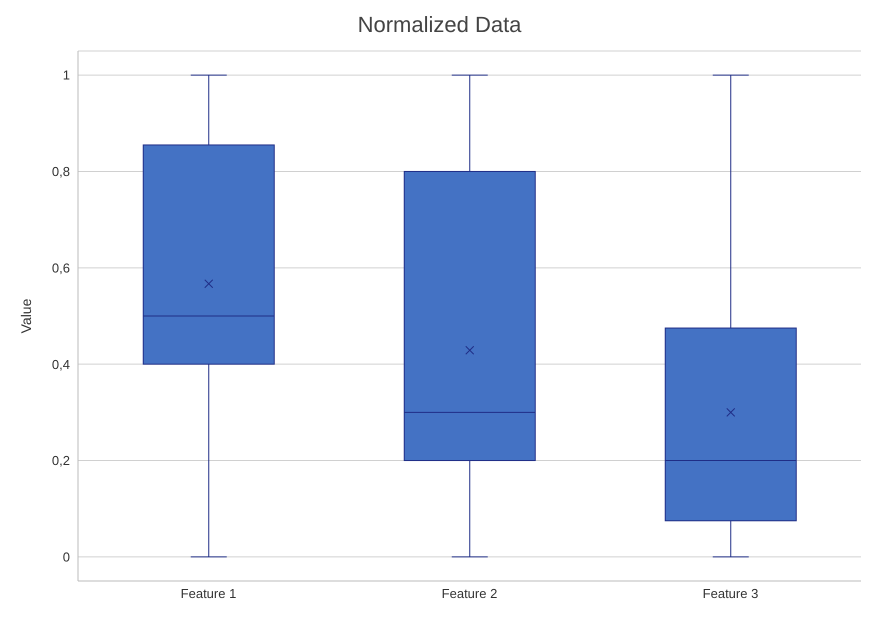 This screenshot has height=635, width=879. I want to click on x-tick-label: Feature 2, so click(470, 594).